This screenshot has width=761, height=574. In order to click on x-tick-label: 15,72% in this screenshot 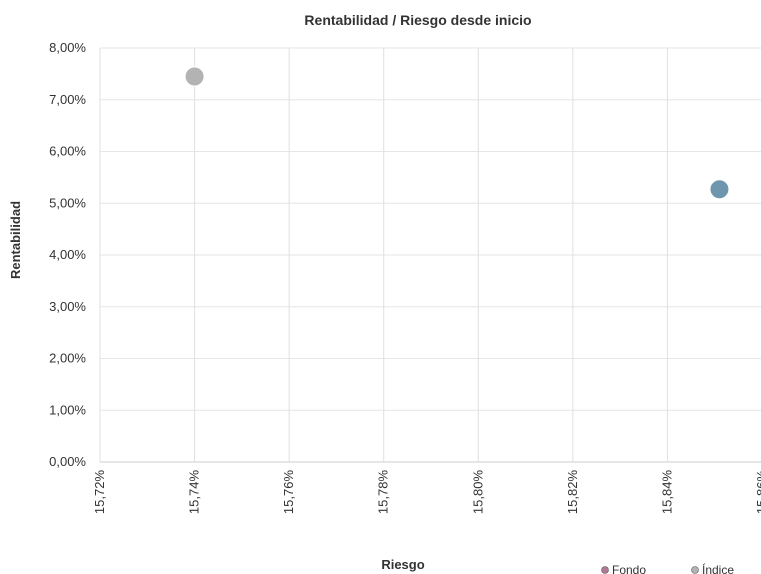, I will do `click(99, 492)`.